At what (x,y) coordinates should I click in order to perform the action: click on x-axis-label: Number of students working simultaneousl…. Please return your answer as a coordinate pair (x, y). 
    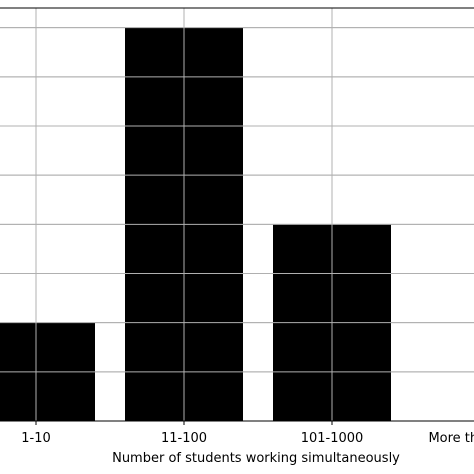
    Looking at the image, I should click on (256, 458).